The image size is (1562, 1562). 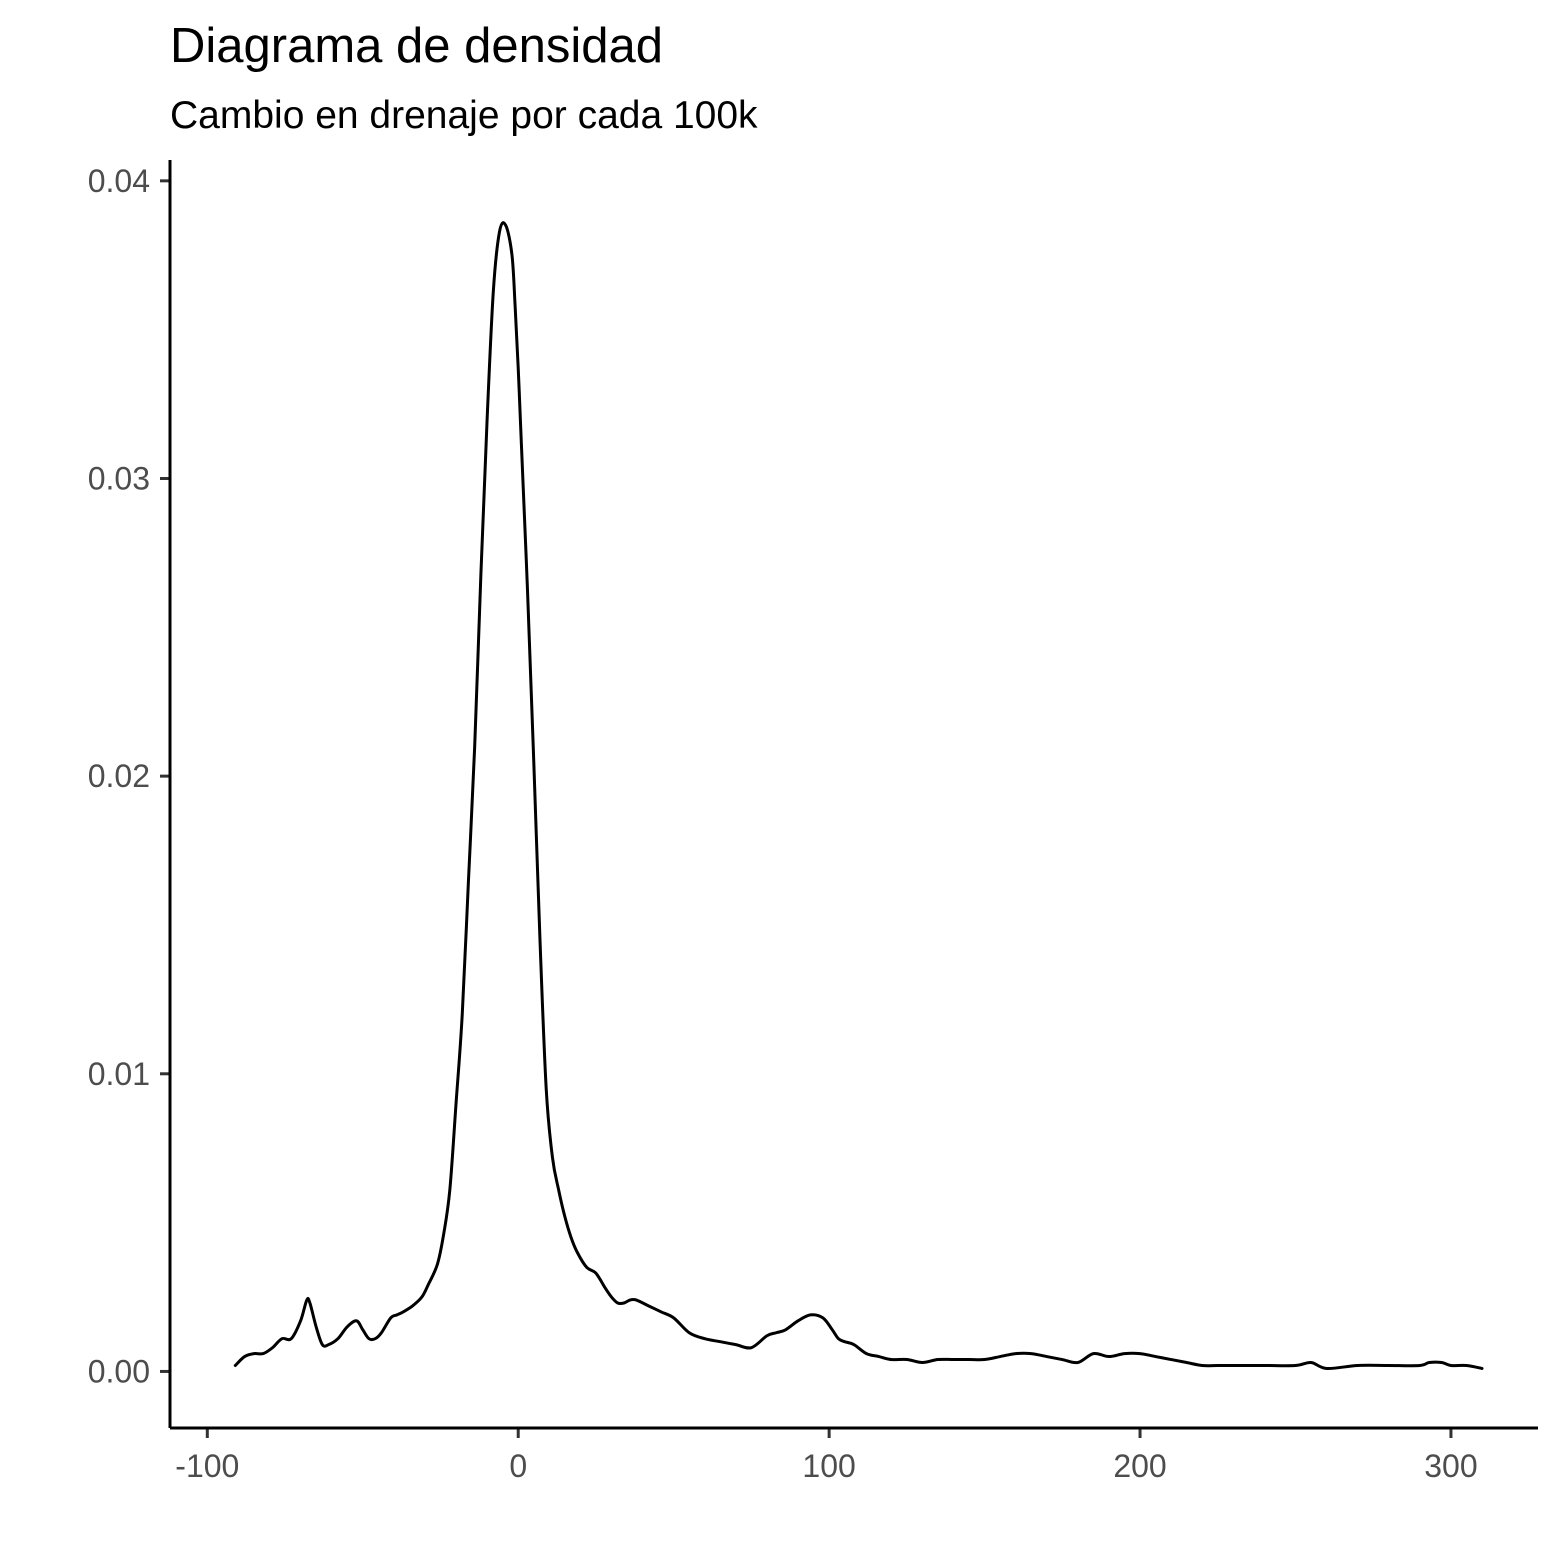 I want to click on y-tick-label: 0.03, so click(x=119, y=478).